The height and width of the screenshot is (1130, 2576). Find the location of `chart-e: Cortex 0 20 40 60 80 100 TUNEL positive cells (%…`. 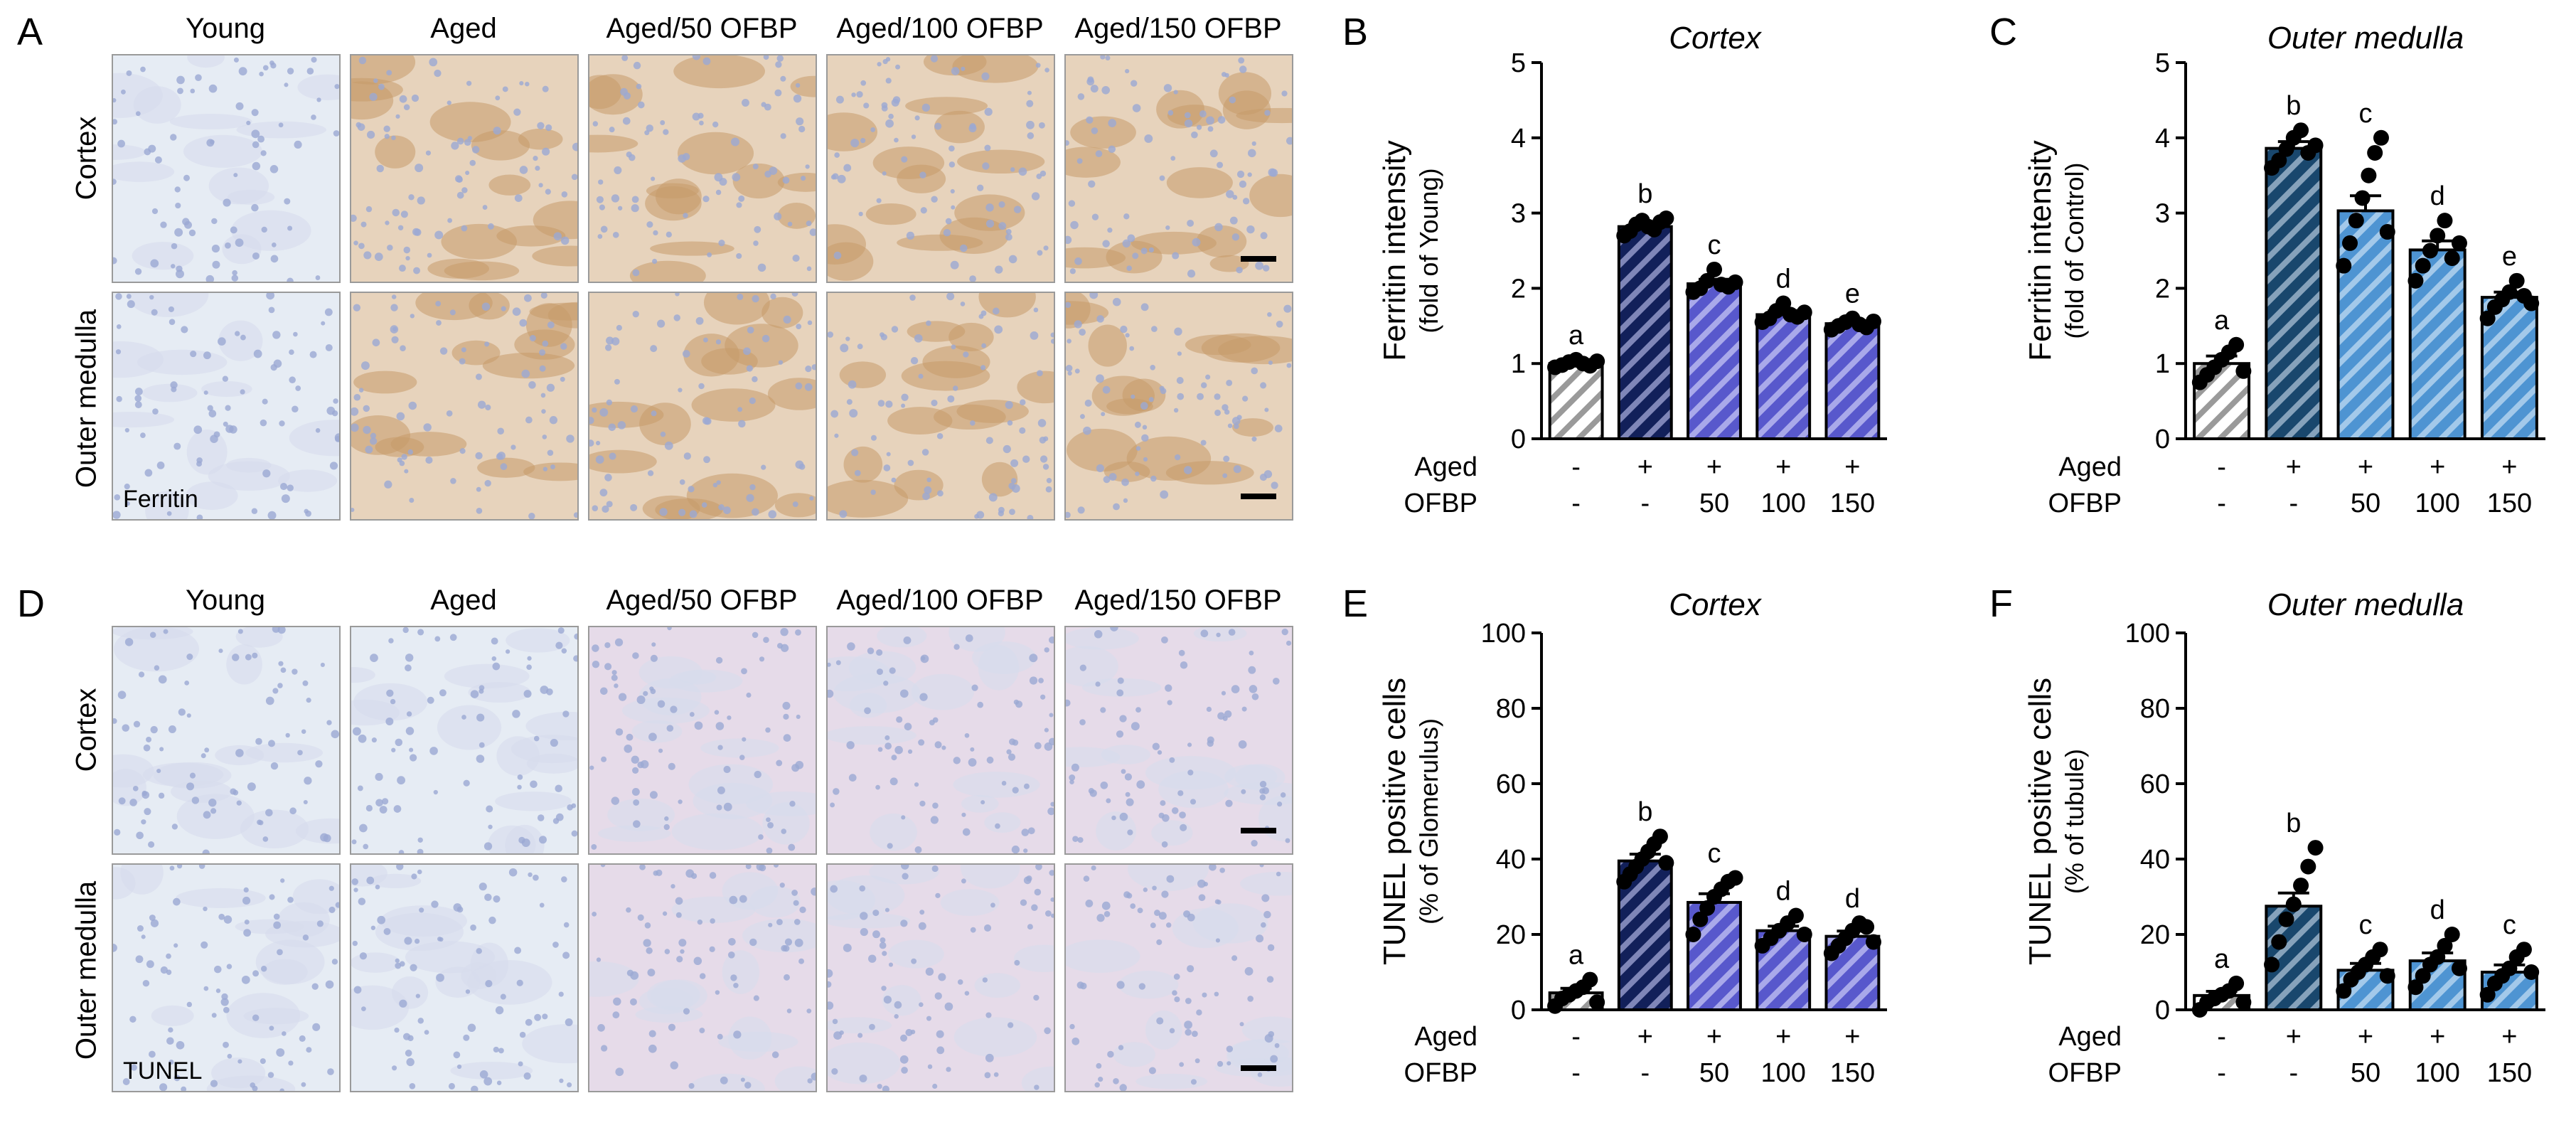

chart-e: Cortex 0 20 40 60 80 100 TUNEL positive cells (%… is located at coordinates (1632, 837).